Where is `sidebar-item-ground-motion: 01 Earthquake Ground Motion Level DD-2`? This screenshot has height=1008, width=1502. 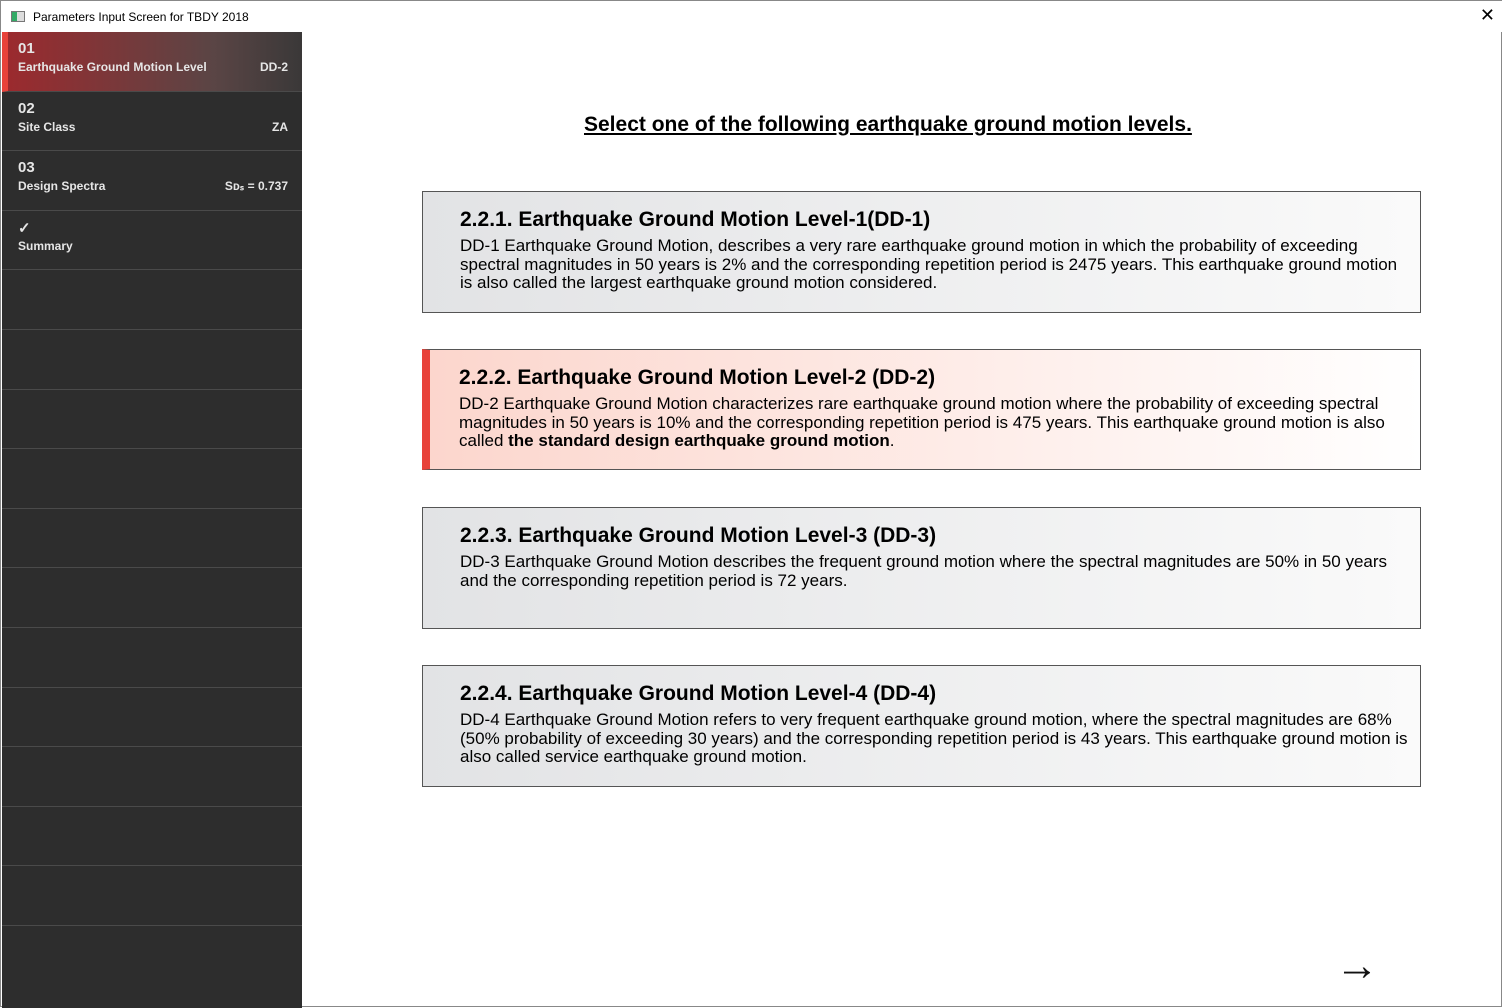
sidebar-item-ground-motion: 01 Earthquake Ground Motion Level DD-2 is located at coordinates (152, 62).